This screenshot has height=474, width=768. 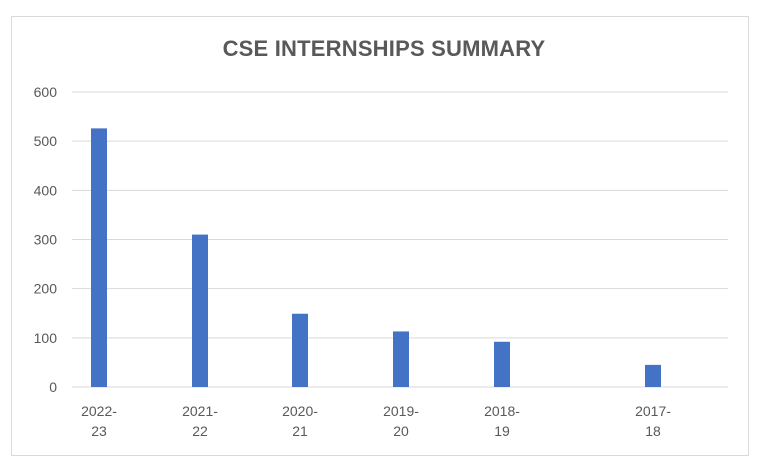 I want to click on x-category-label: 2020-21, so click(x=300, y=421).